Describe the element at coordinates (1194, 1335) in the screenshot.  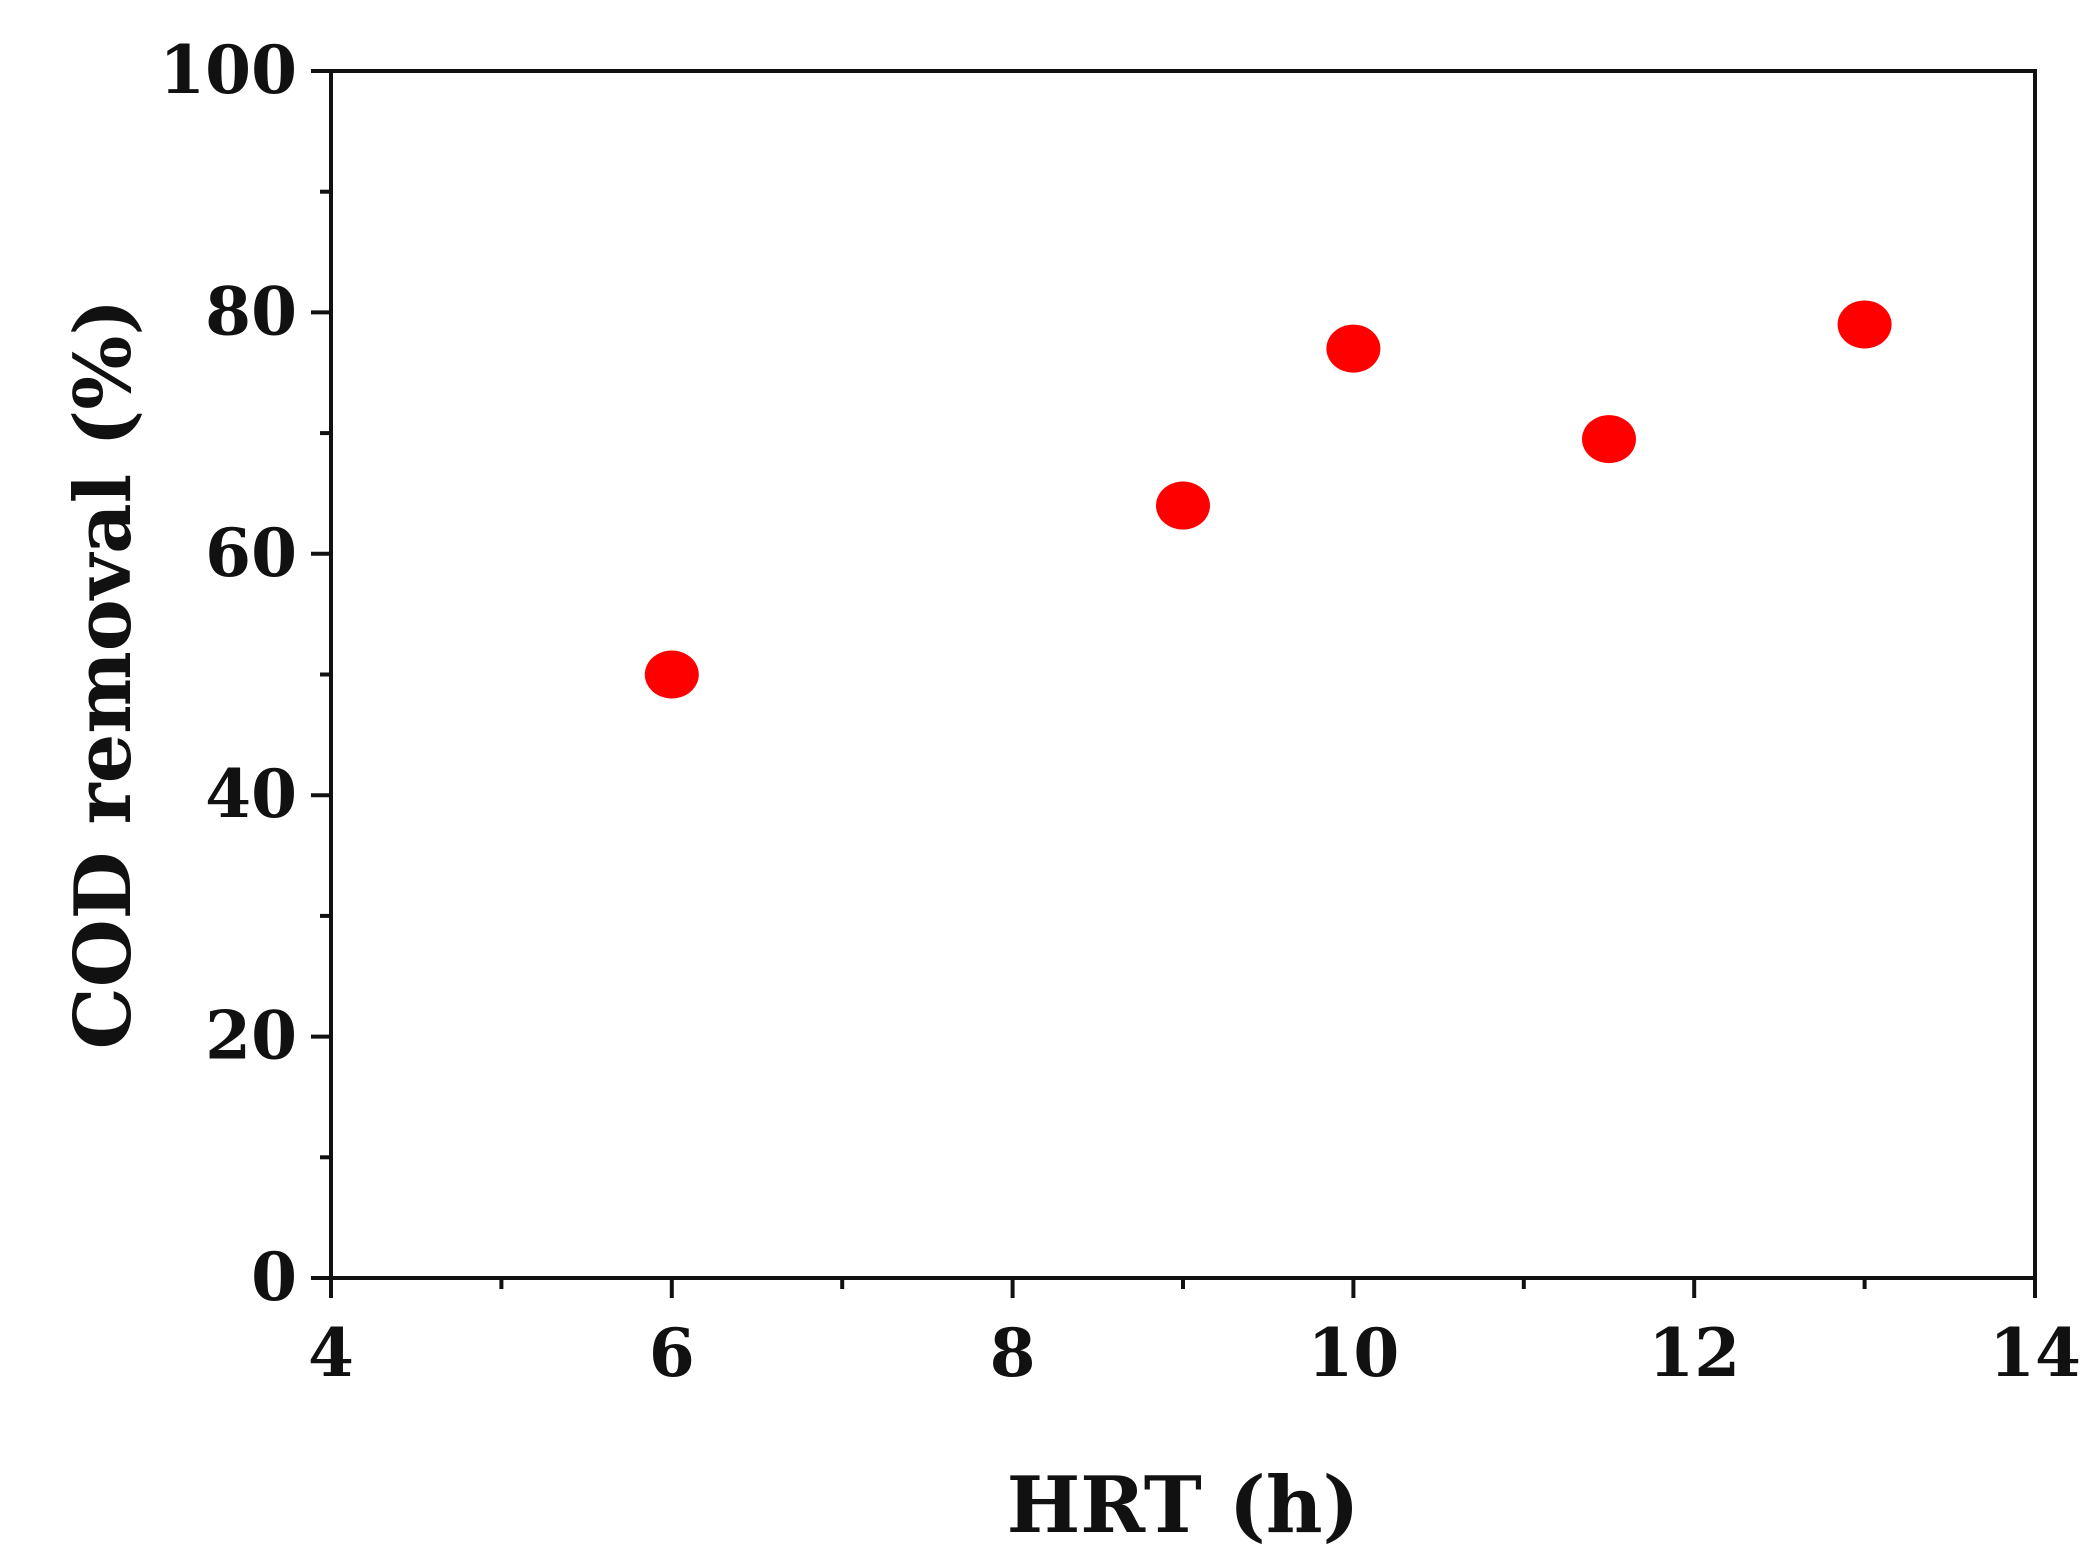
I see `x-axis: 4 6 8 10 12 14` at that location.